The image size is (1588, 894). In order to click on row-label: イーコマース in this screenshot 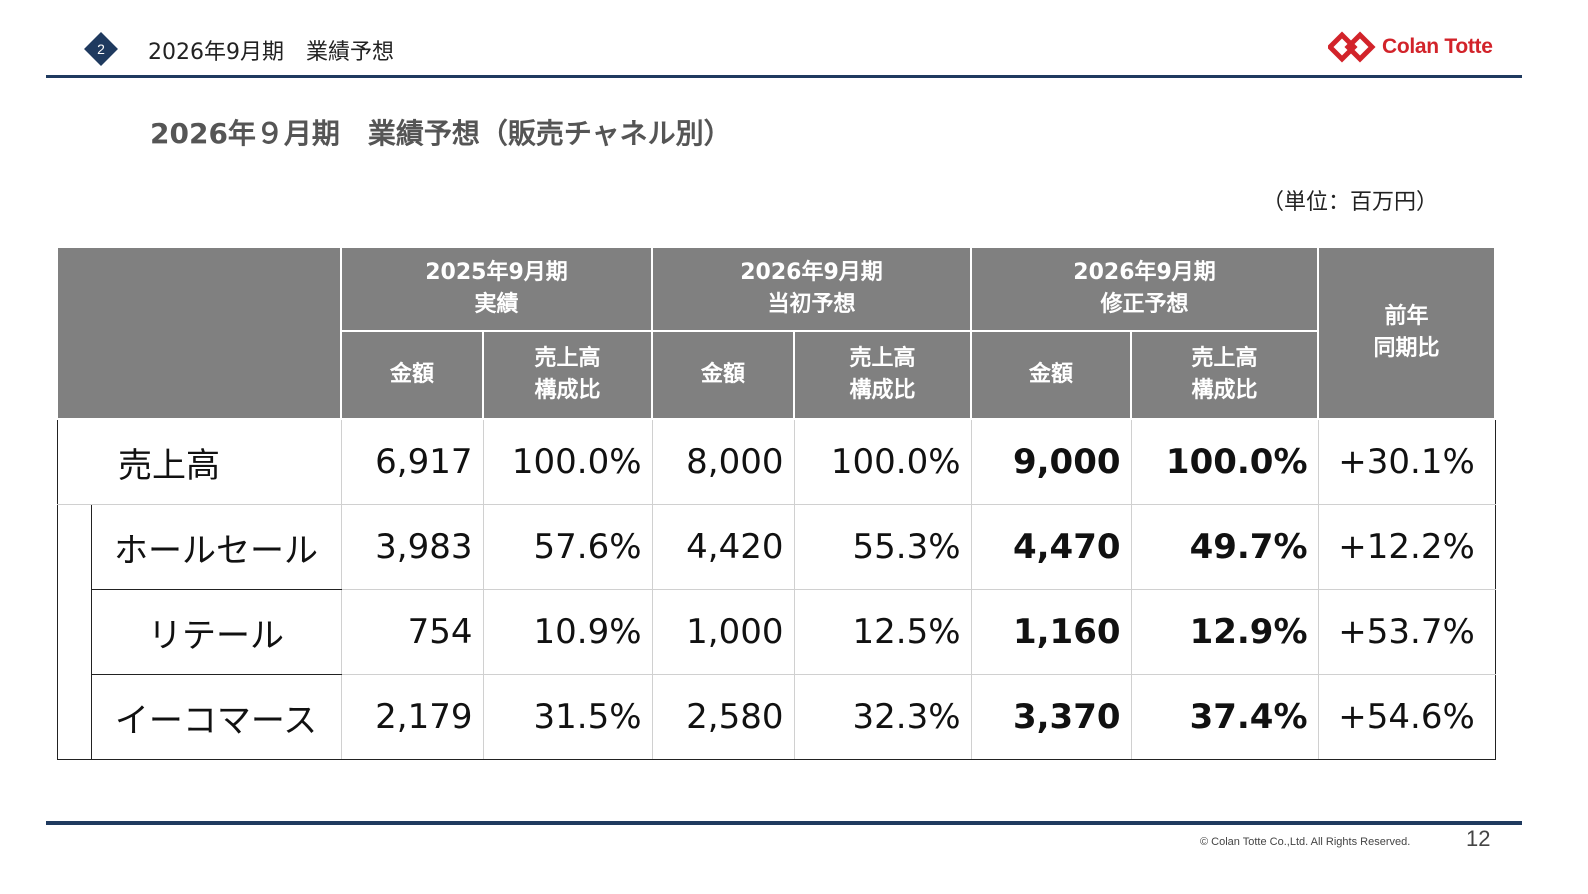, I will do `click(216, 717)`.